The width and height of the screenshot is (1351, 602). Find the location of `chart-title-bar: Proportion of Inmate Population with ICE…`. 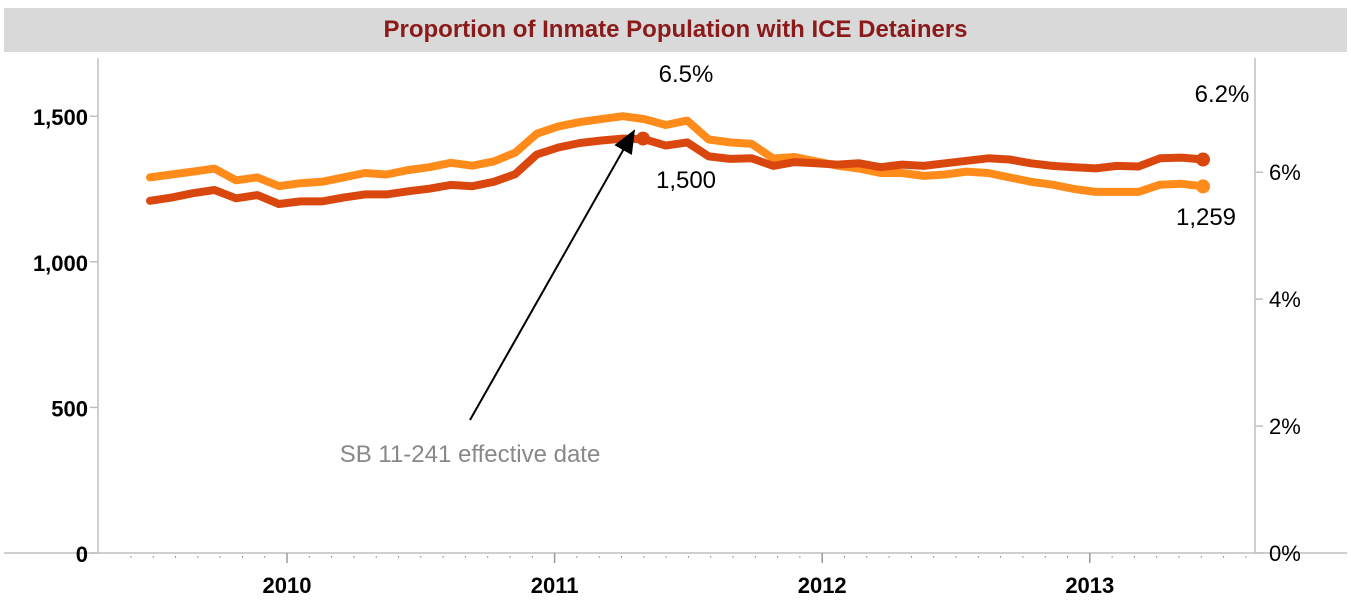

chart-title-bar: Proportion of Inmate Population with ICE… is located at coordinates (675, 30).